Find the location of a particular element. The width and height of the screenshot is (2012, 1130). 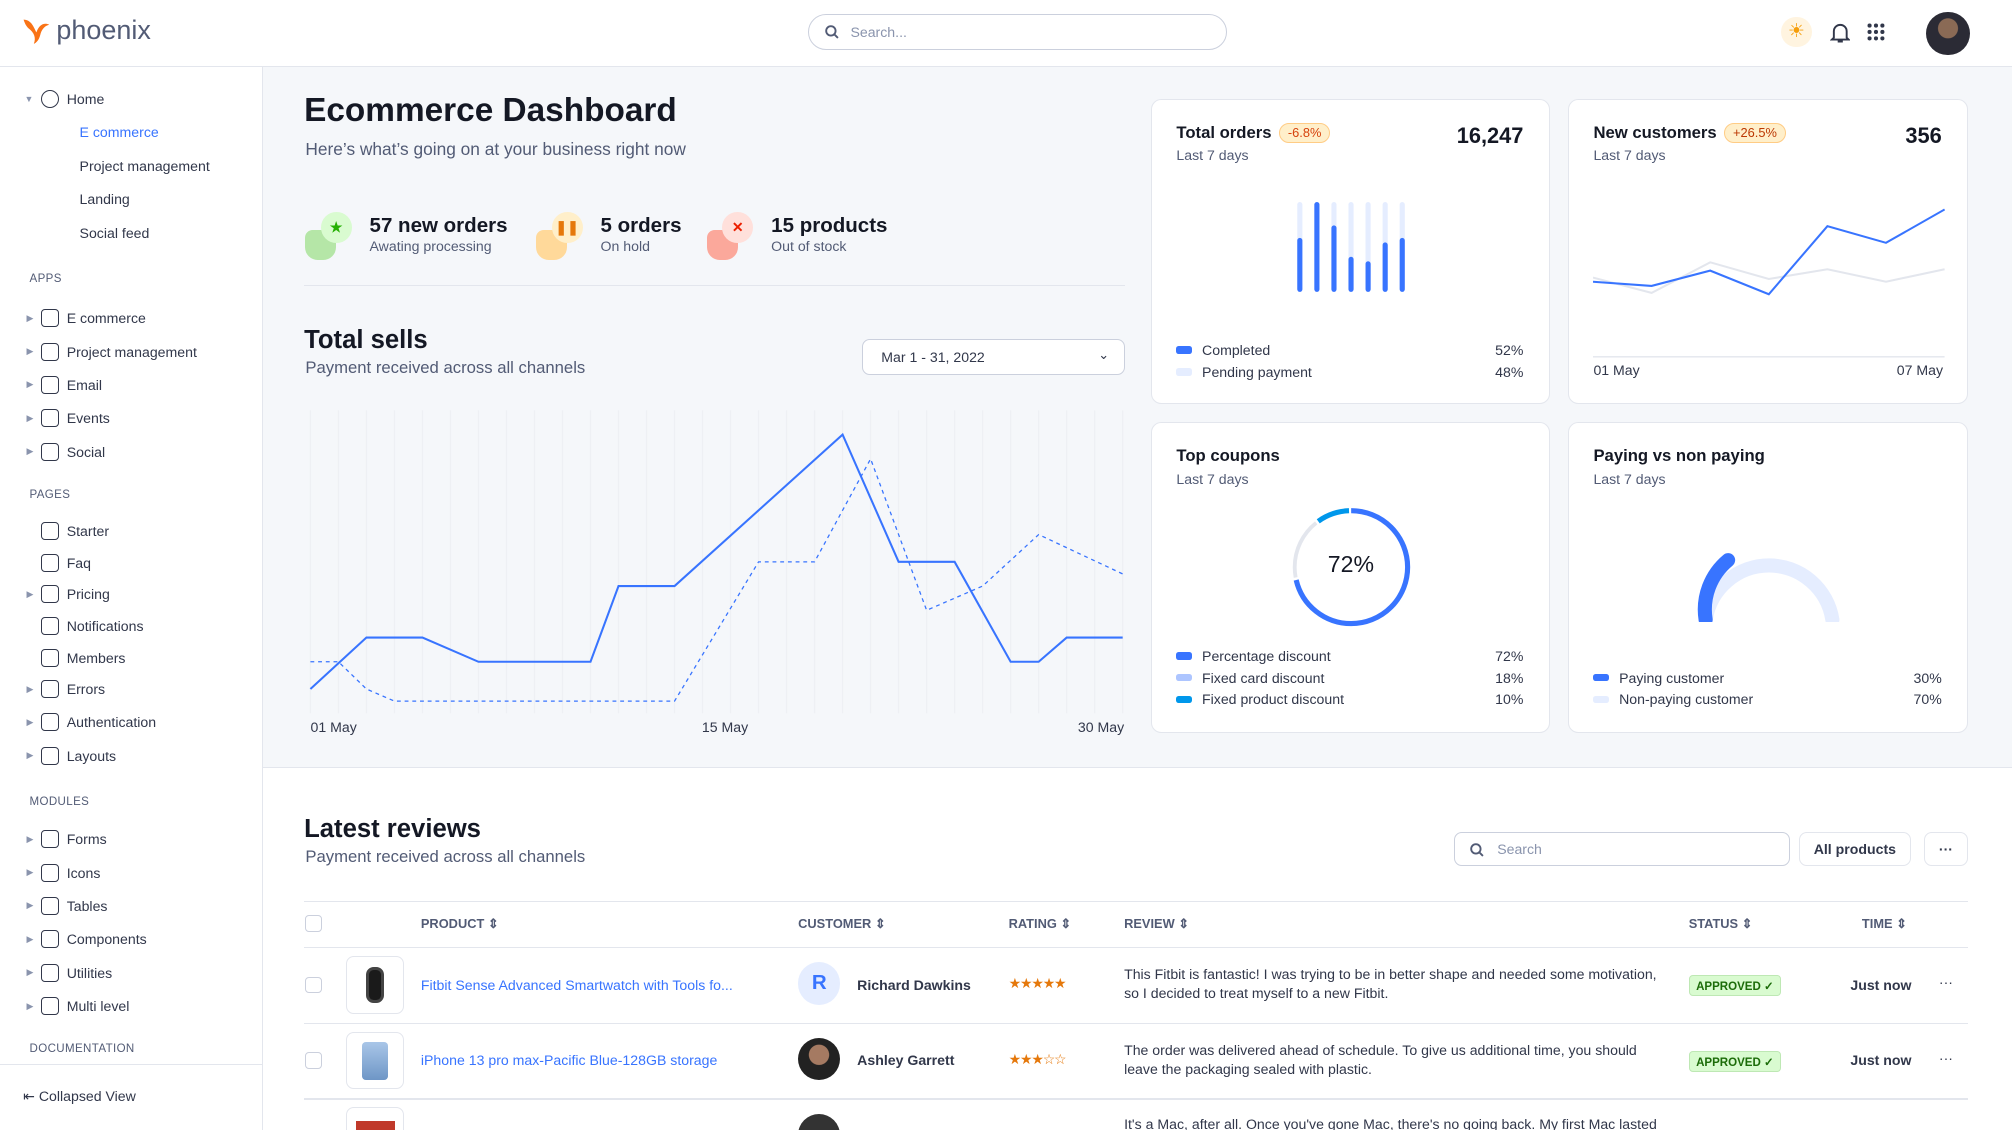

sidebar-item-tables: ▶ Tables is located at coordinates (131, 906).